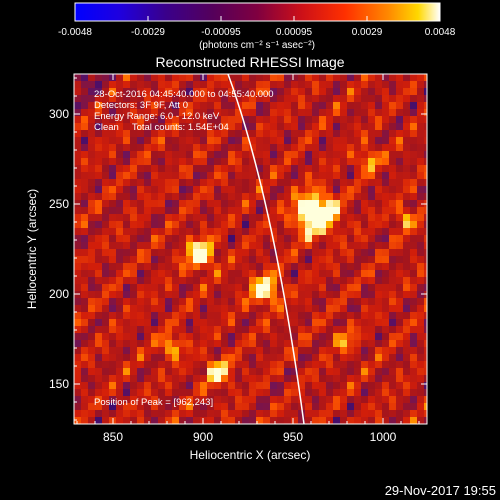 Image resolution: width=500 pixels, height=500 pixels. What do you see at coordinates (184, 94) in the screenshot?
I see `info-line-time: 28-Oct-2016 04:45:40.000 to 04:55:40.000` at bounding box center [184, 94].